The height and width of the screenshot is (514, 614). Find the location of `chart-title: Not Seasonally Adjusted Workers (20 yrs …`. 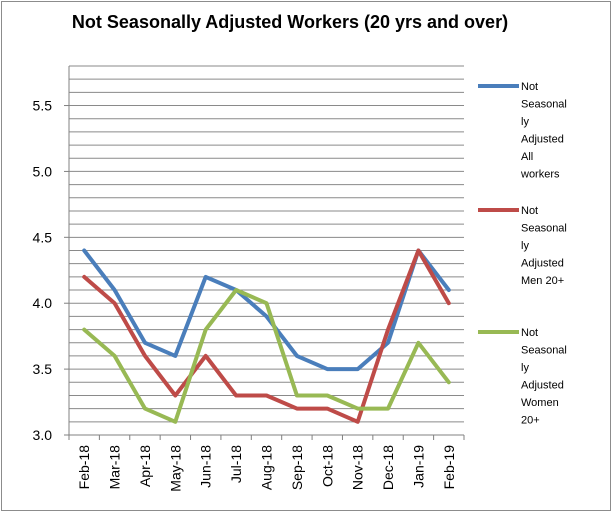

chart-title: Not Seasonally Adjusted Workers (20 yrs … is located at coordinates (290, 22).